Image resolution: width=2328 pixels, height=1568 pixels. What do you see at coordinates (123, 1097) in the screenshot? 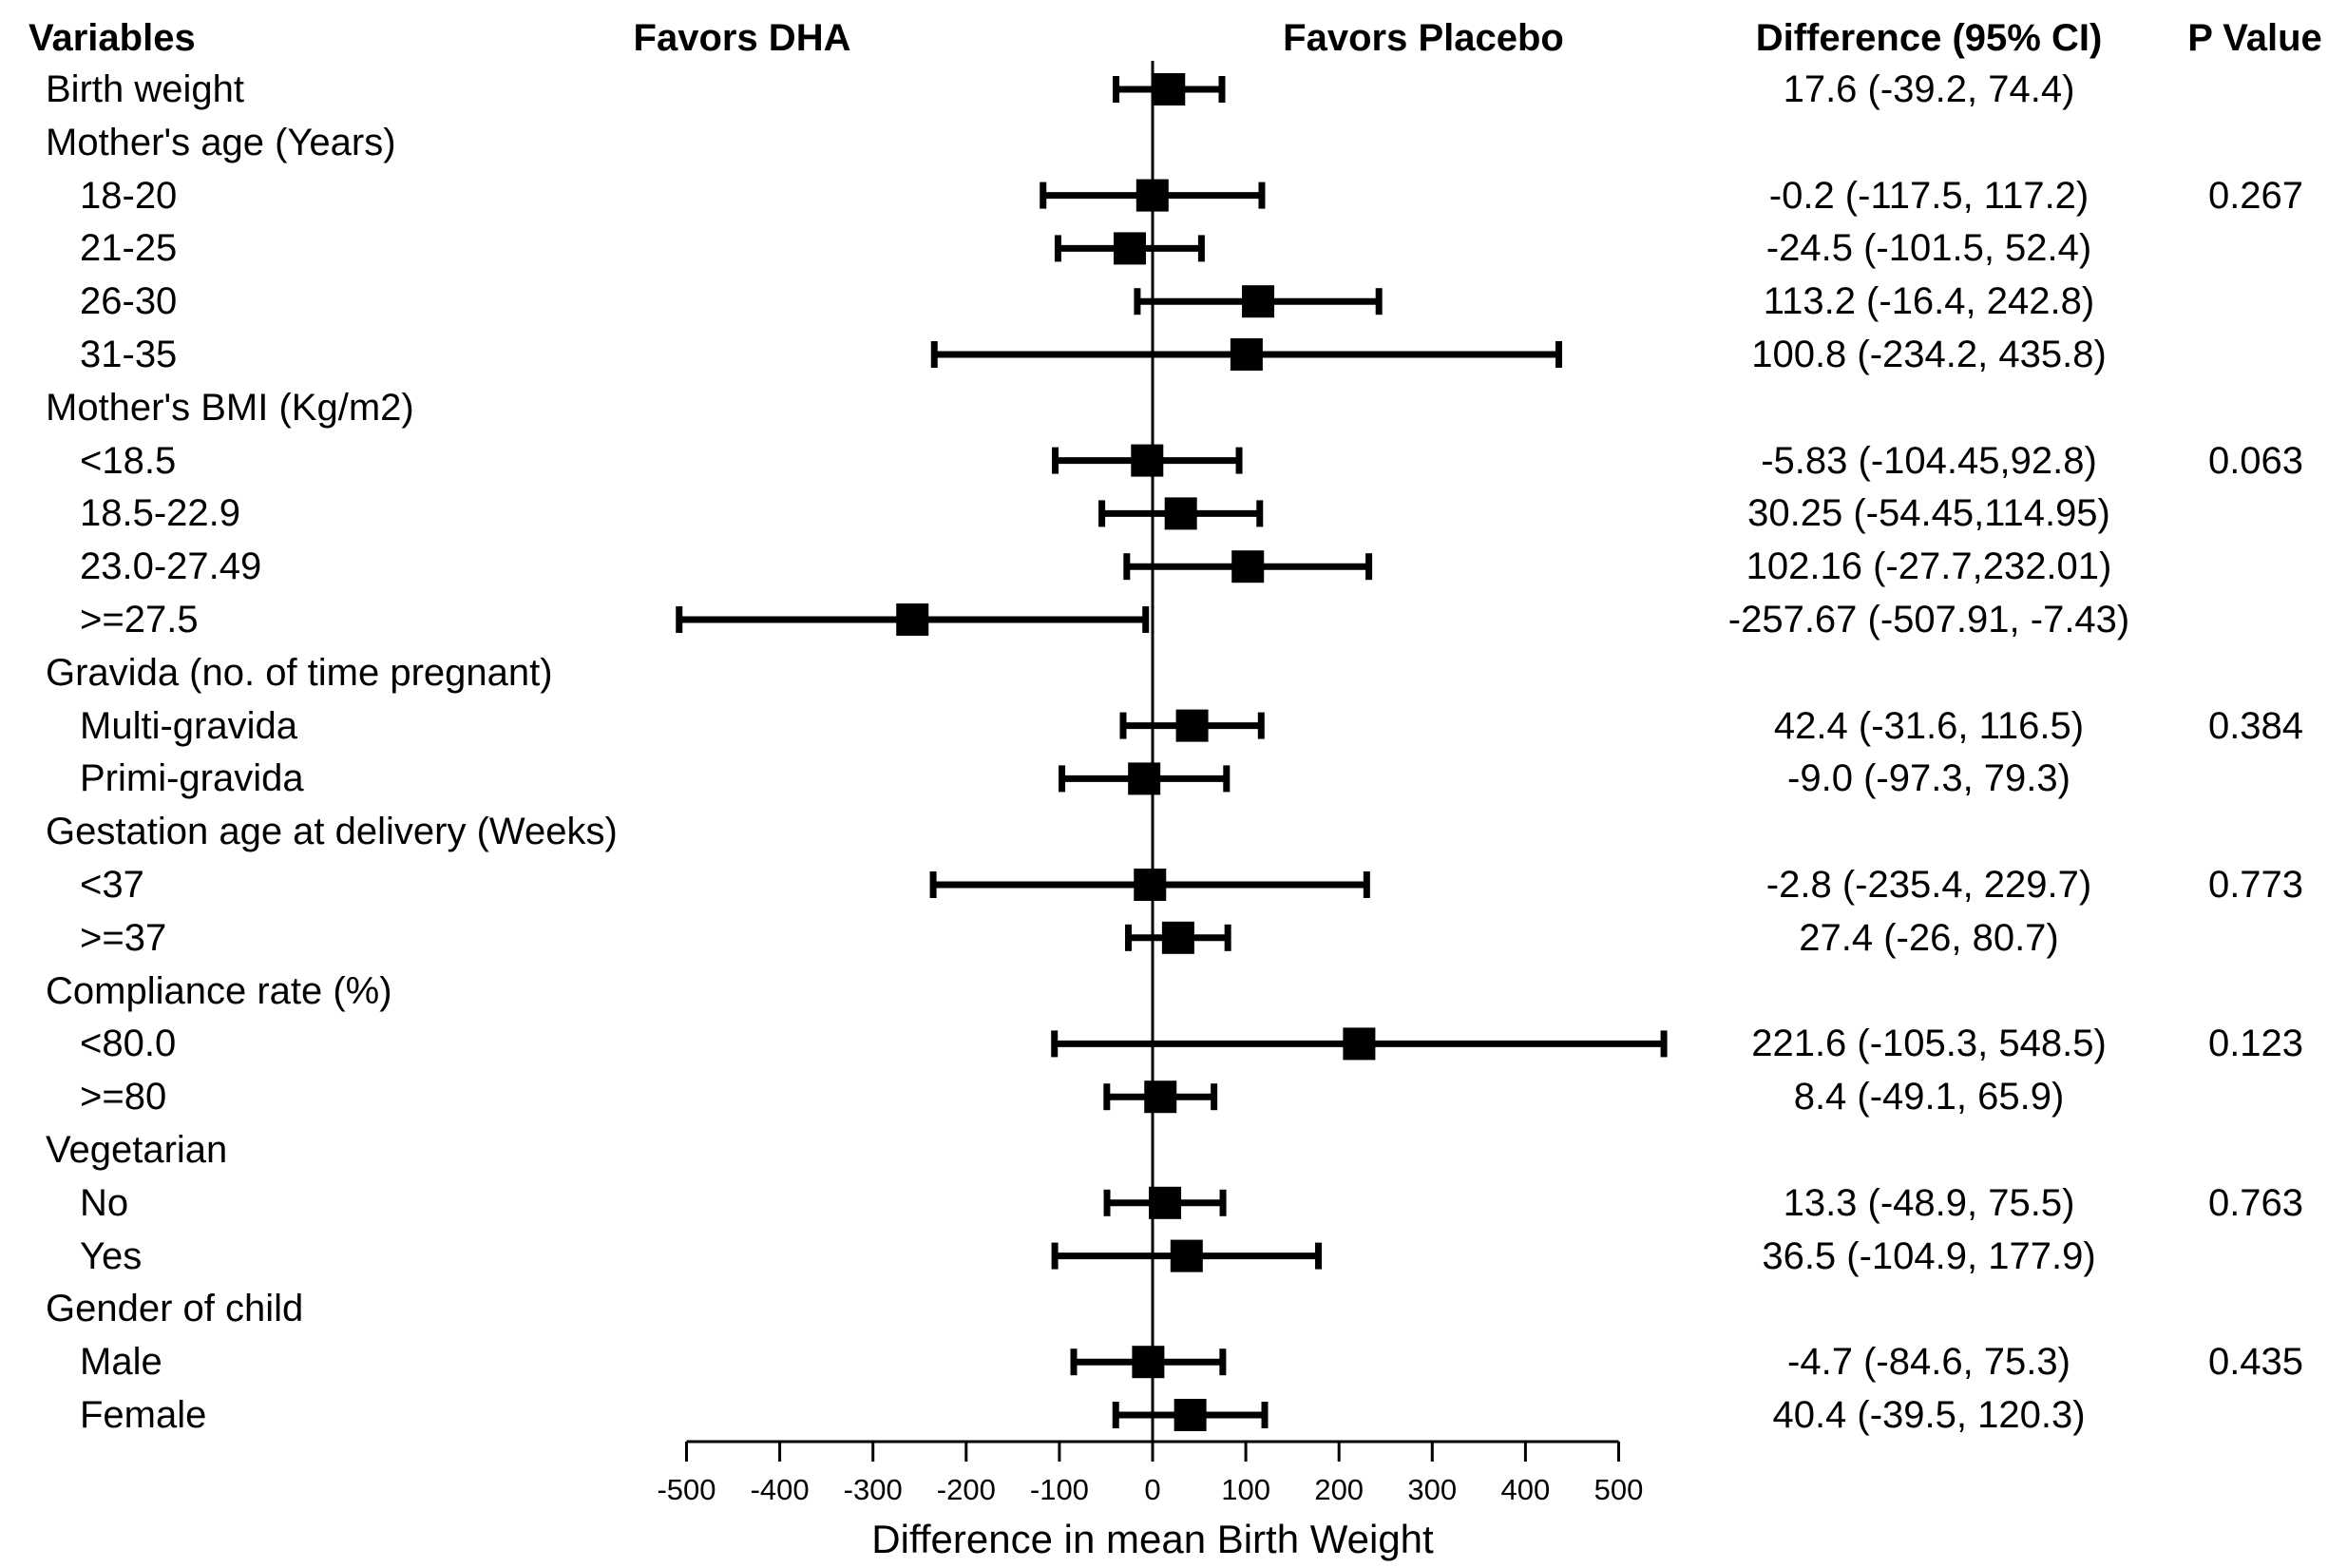
I see `row-label-item: >=80` at bounding box center [123, 1097].